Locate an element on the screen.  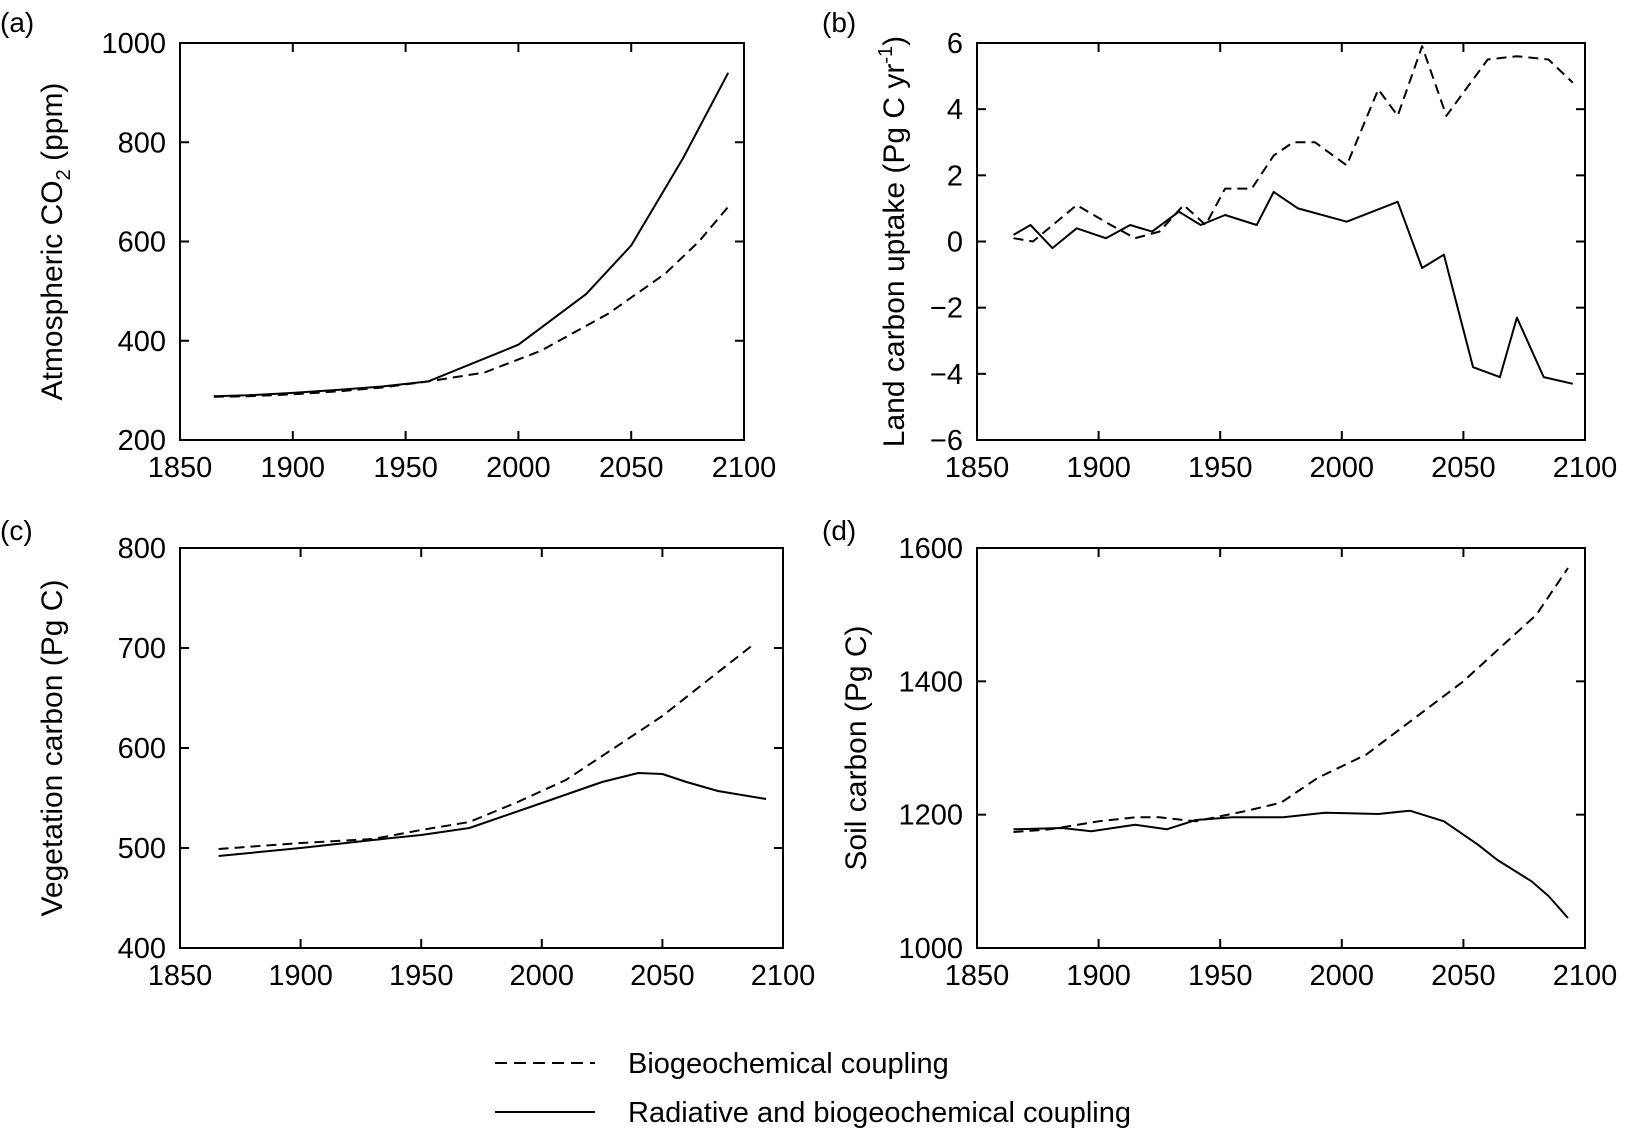
panel-a-tag: (a) is located at coordinates (17, 22).